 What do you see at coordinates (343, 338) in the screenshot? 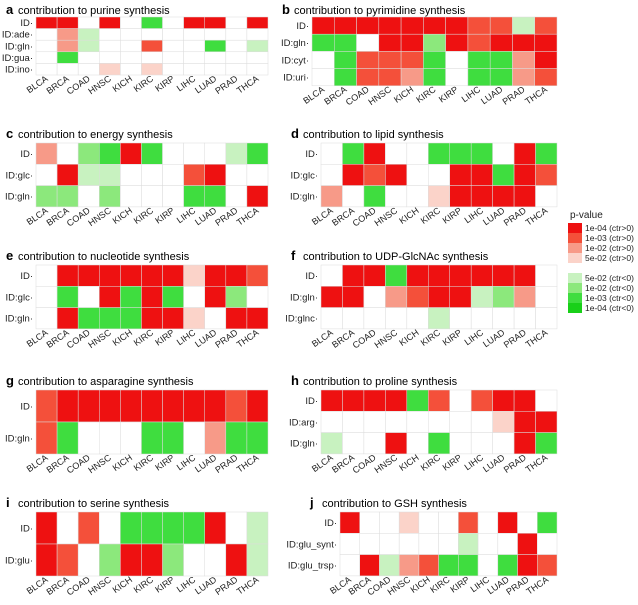
I see `column-label-f-1: BRCA` at bounding box center [343, 338].